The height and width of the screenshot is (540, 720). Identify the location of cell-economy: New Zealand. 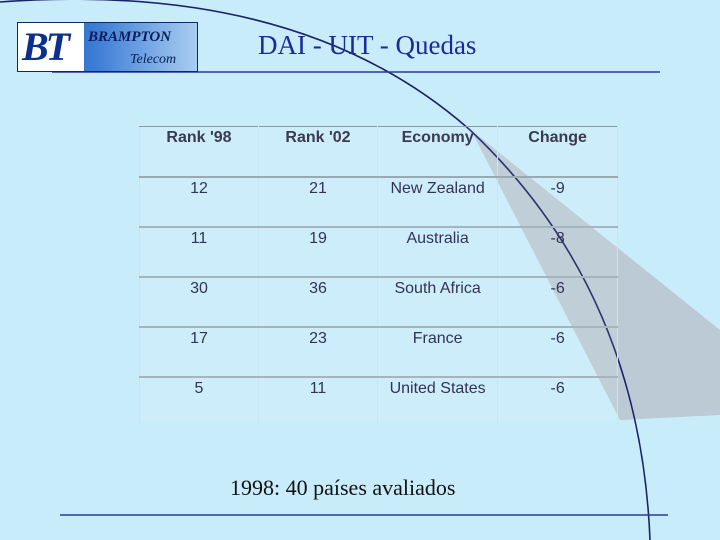
(437, 202).